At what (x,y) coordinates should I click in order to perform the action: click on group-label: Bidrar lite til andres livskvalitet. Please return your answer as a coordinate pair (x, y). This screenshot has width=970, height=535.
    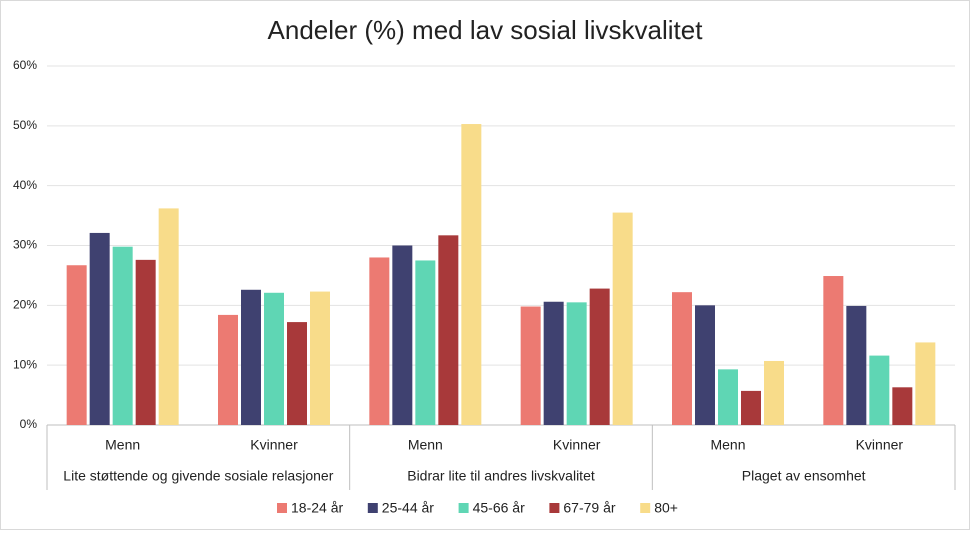
    Looking at the image, I should click on (501, 476).